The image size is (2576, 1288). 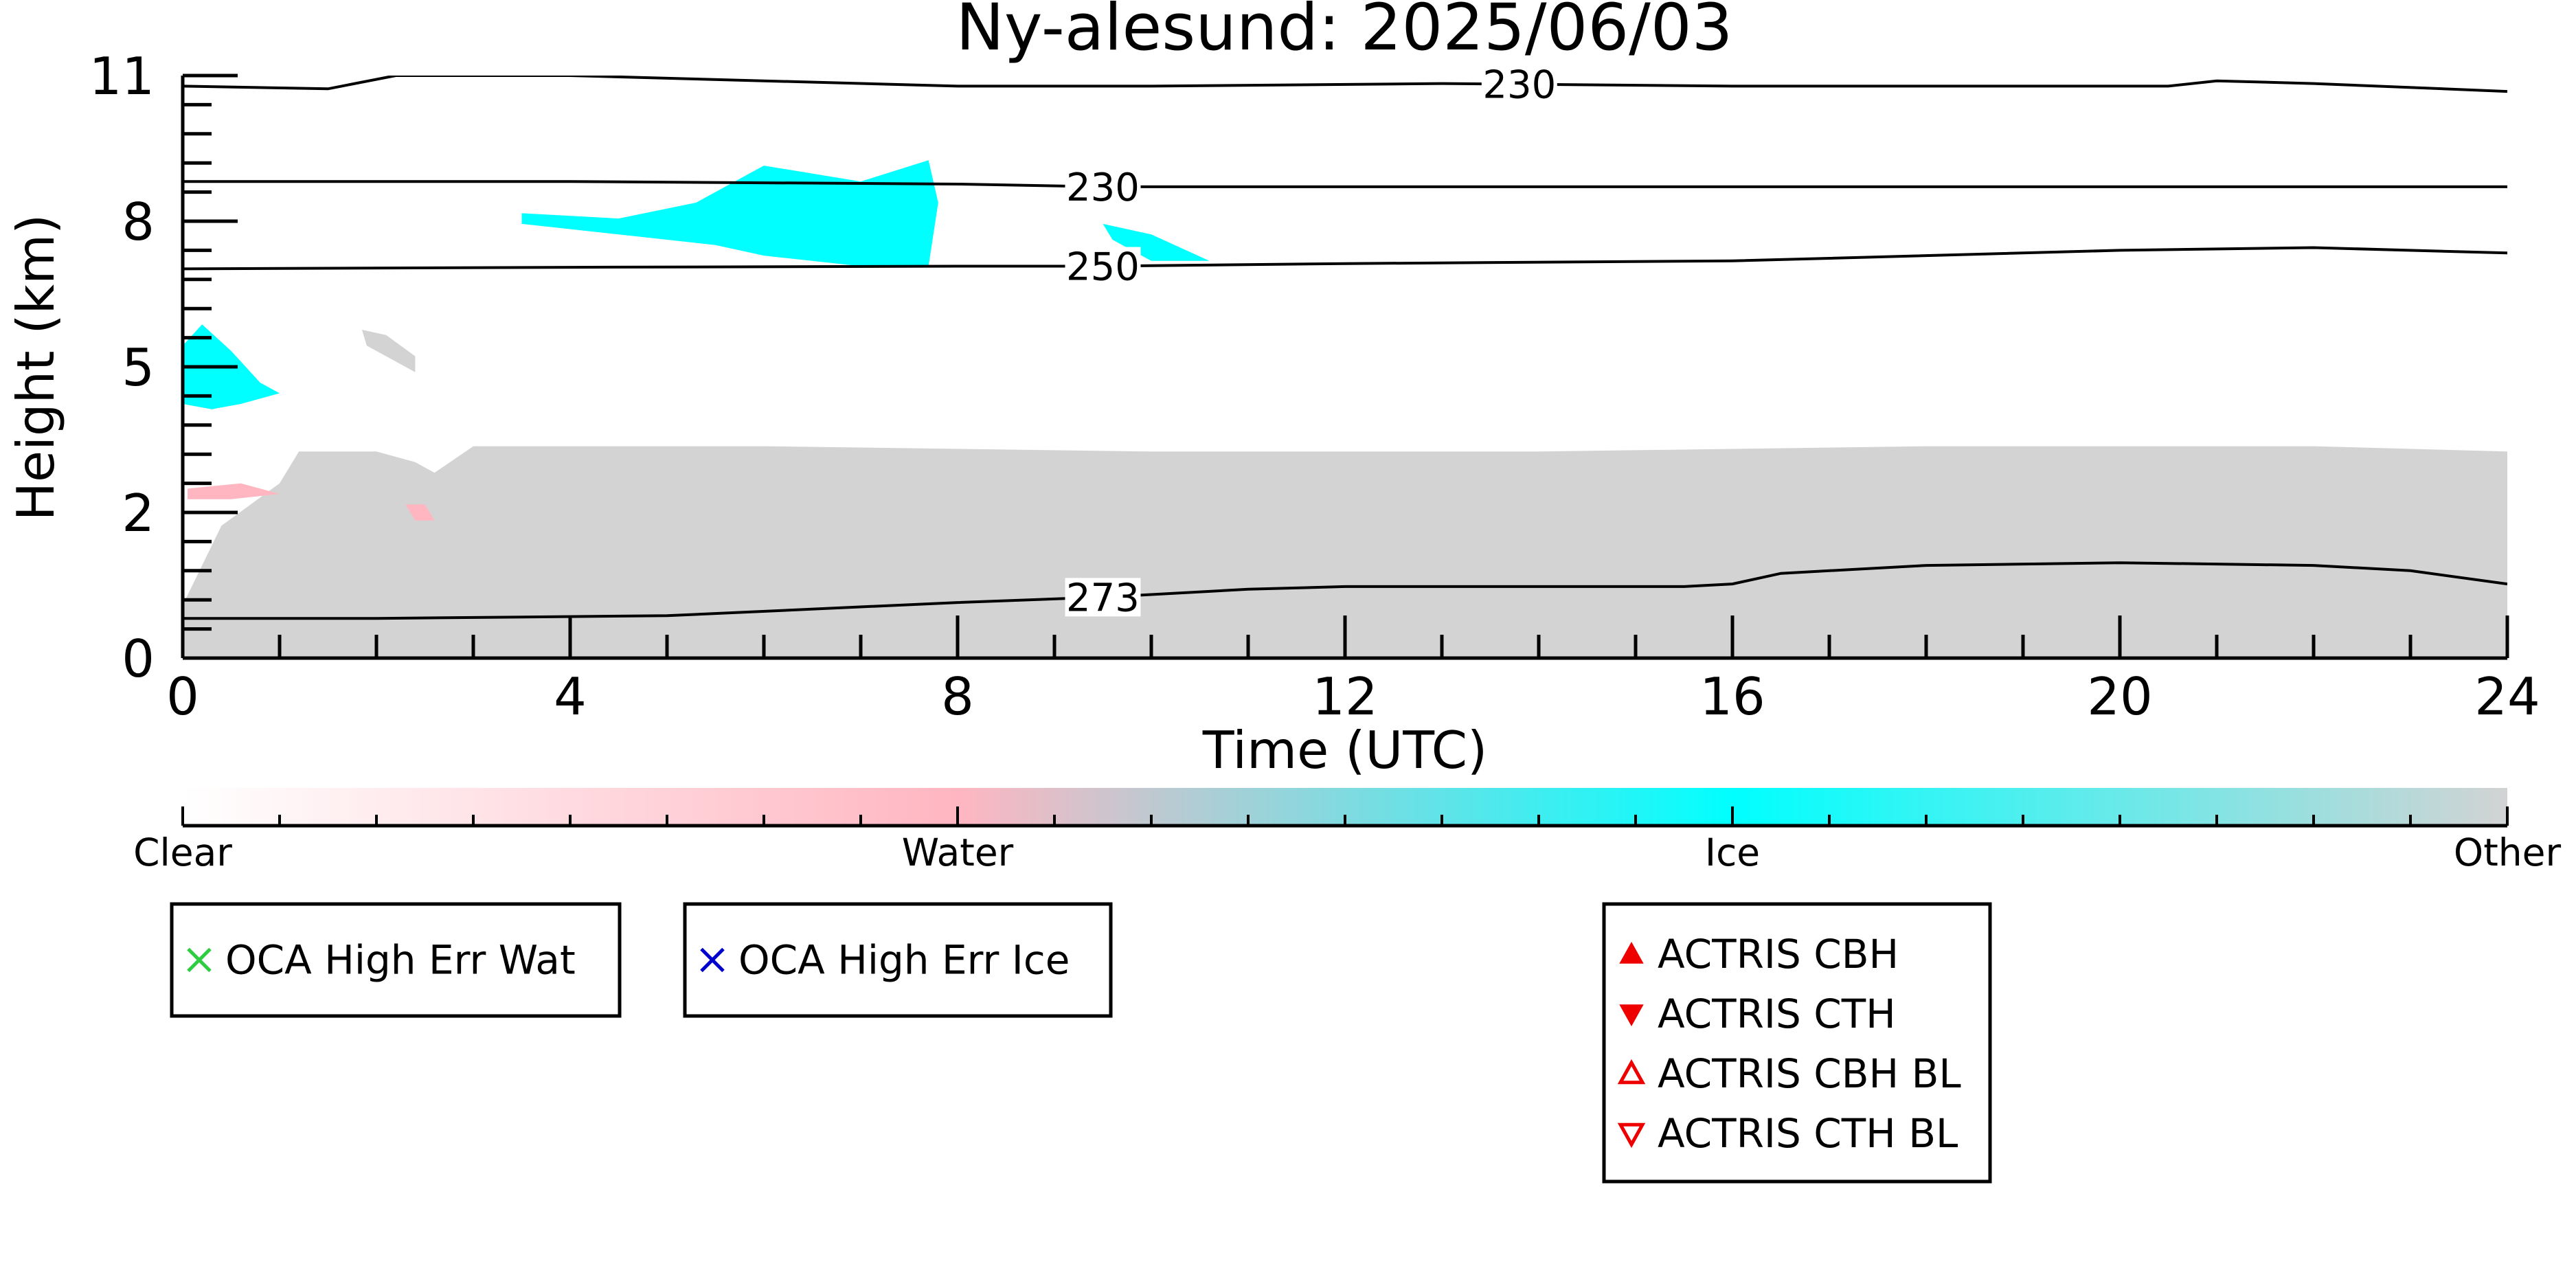 What do you see at coordinates (957, 696) in the screenshot?
I see `x-tick-label: 8` at bounding box center [957, 696].